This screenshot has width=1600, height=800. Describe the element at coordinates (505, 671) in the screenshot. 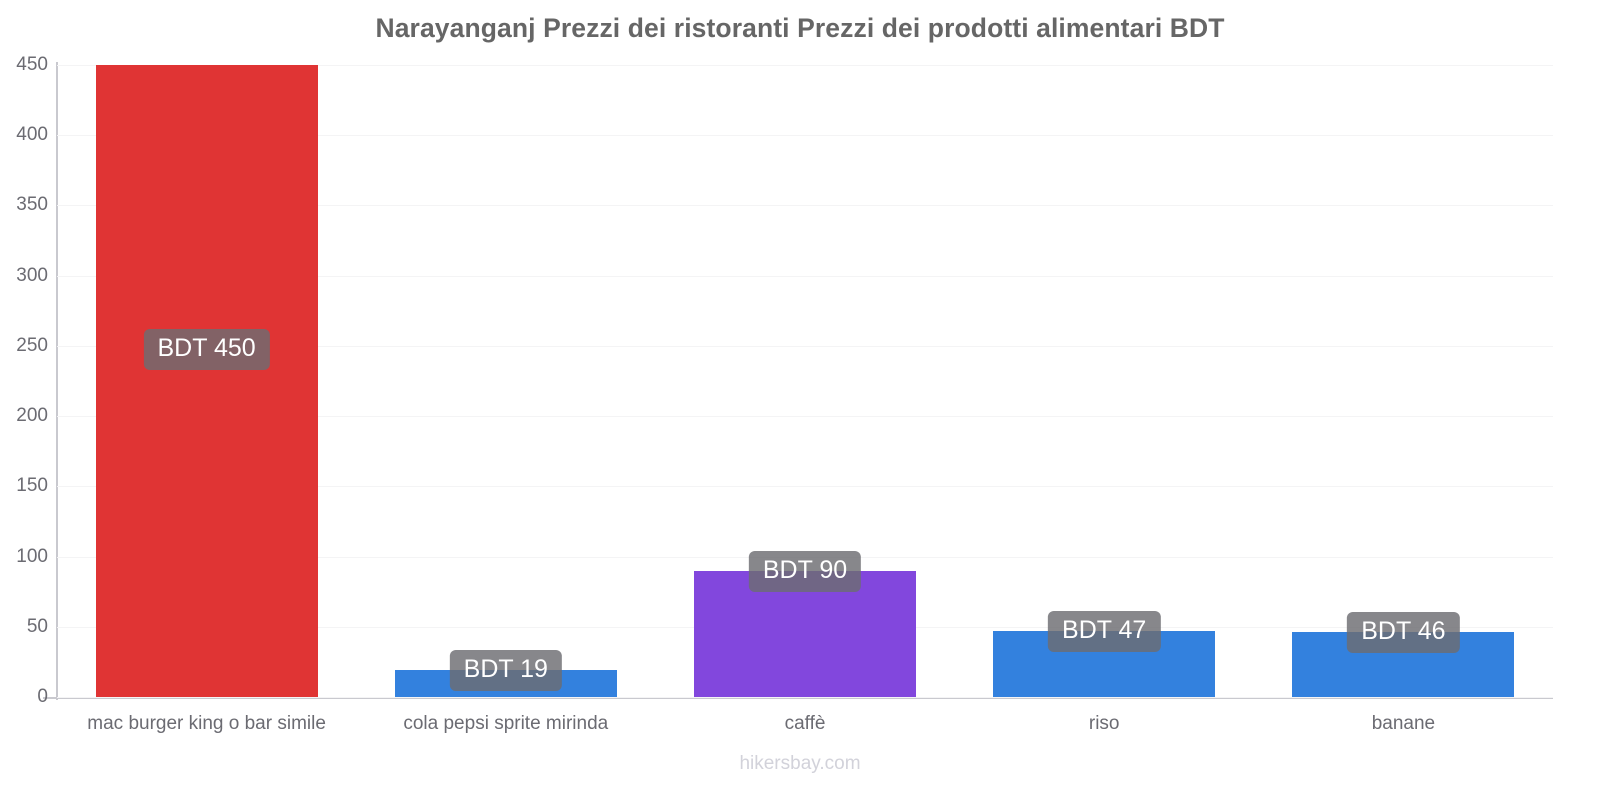

I see `bar-value-label: BDT 19` at that location.